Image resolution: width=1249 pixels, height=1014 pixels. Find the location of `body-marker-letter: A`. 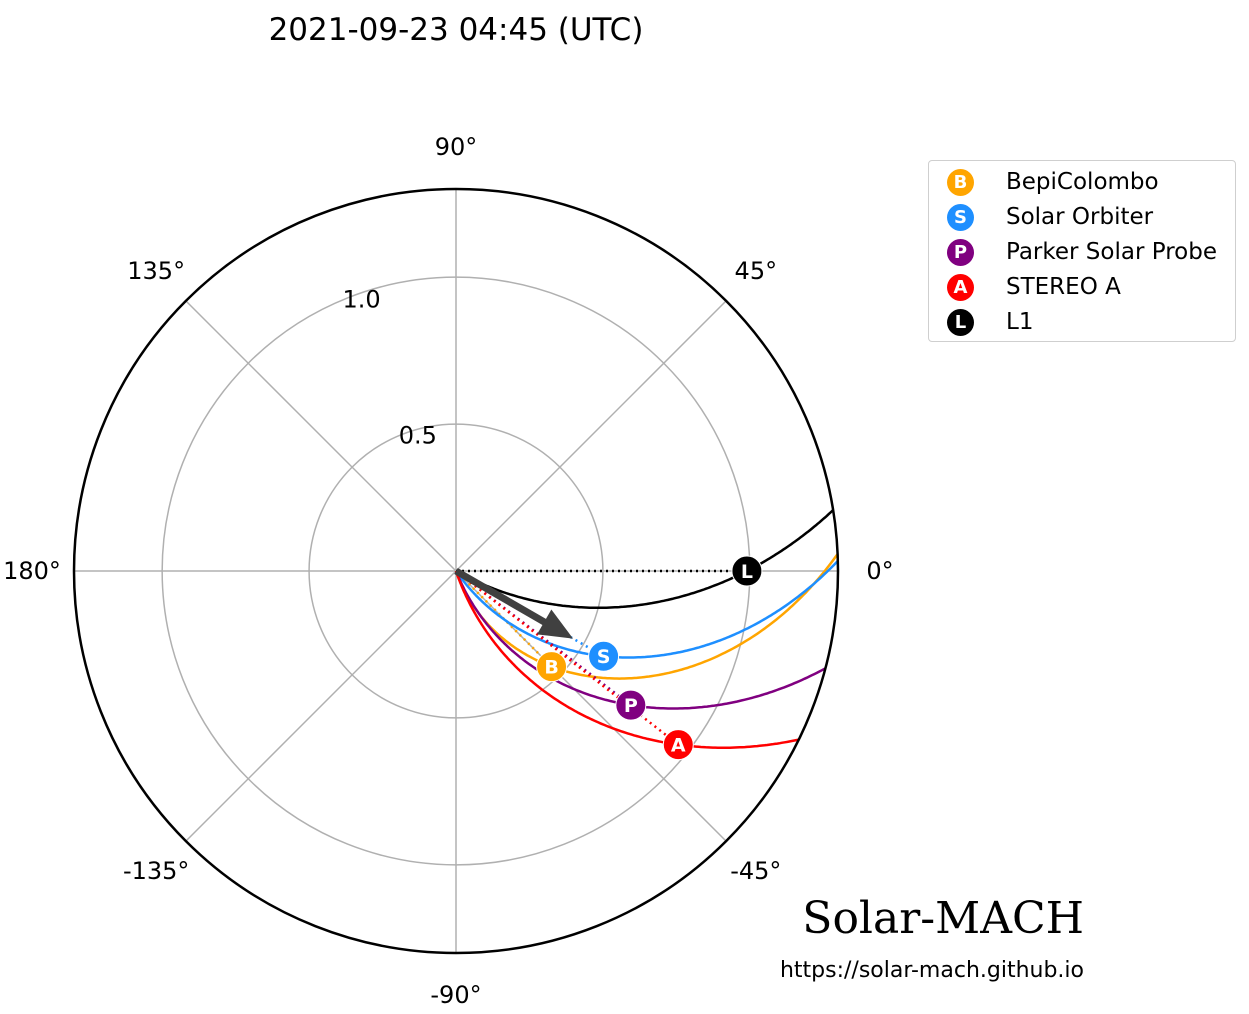

body-marker-letter: A is located at coordinates (678, 746).